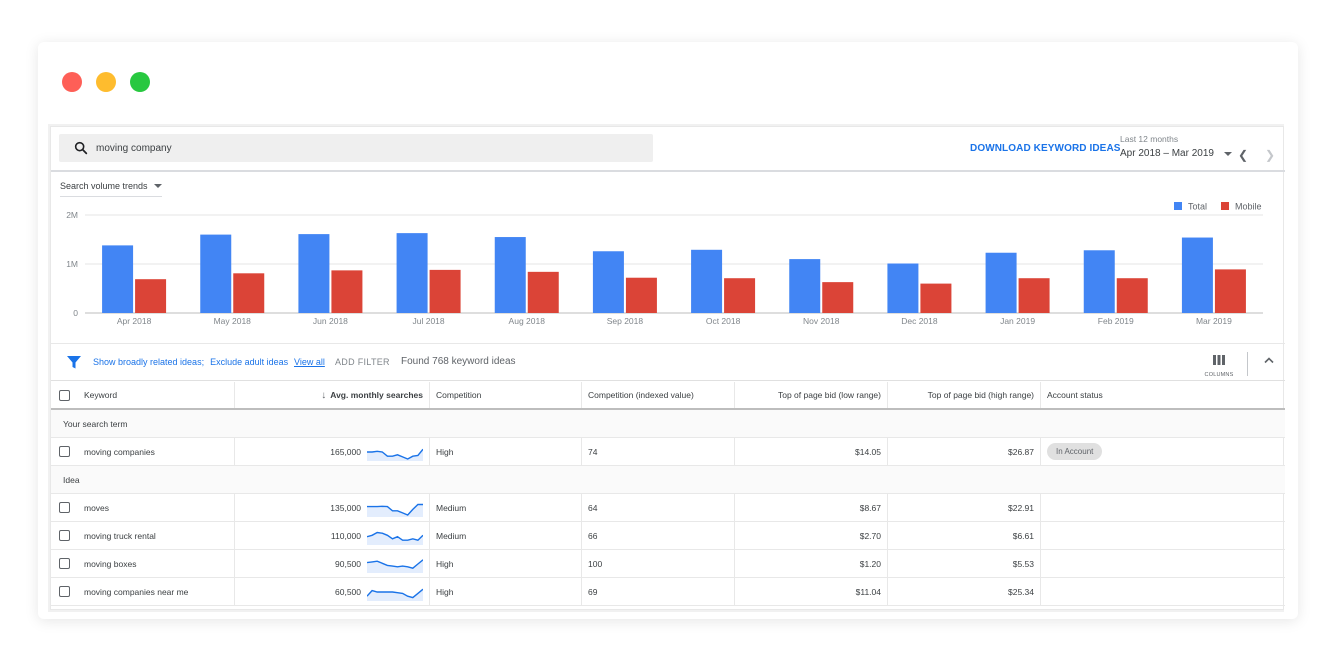 Image resolution: width=1341 pixels, height=663 pixels. I want to click on column-header-competition: Competition, so click(459, 395).